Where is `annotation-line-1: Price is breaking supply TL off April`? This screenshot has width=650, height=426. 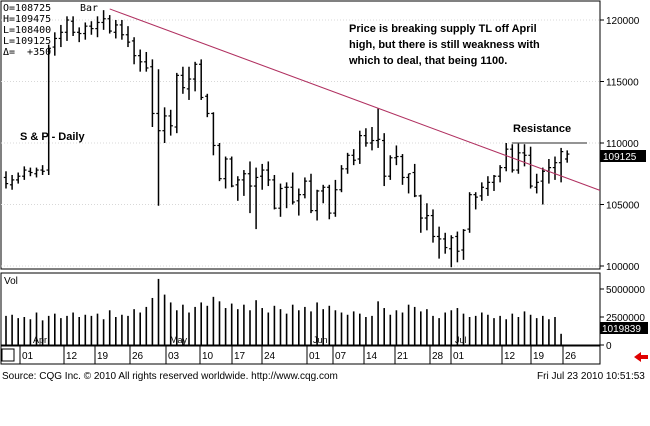 annotation-line-1: Price is breaking supply TL off April is located at coordinates (443, 29).